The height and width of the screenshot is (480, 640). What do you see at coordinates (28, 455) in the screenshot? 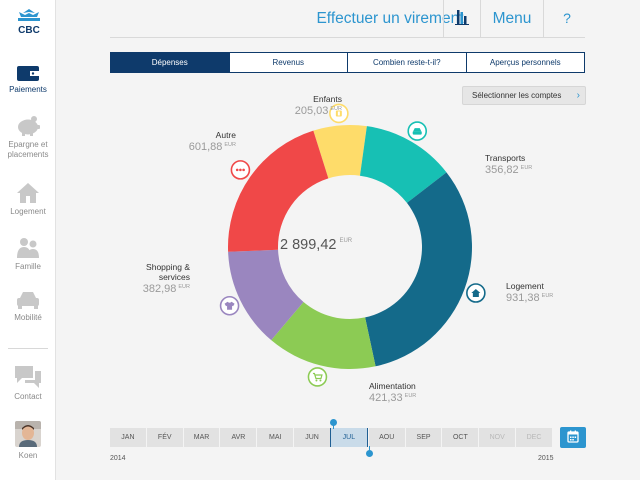
I see `sidebar-item-label: Koen` at bounding box center [28, 455].